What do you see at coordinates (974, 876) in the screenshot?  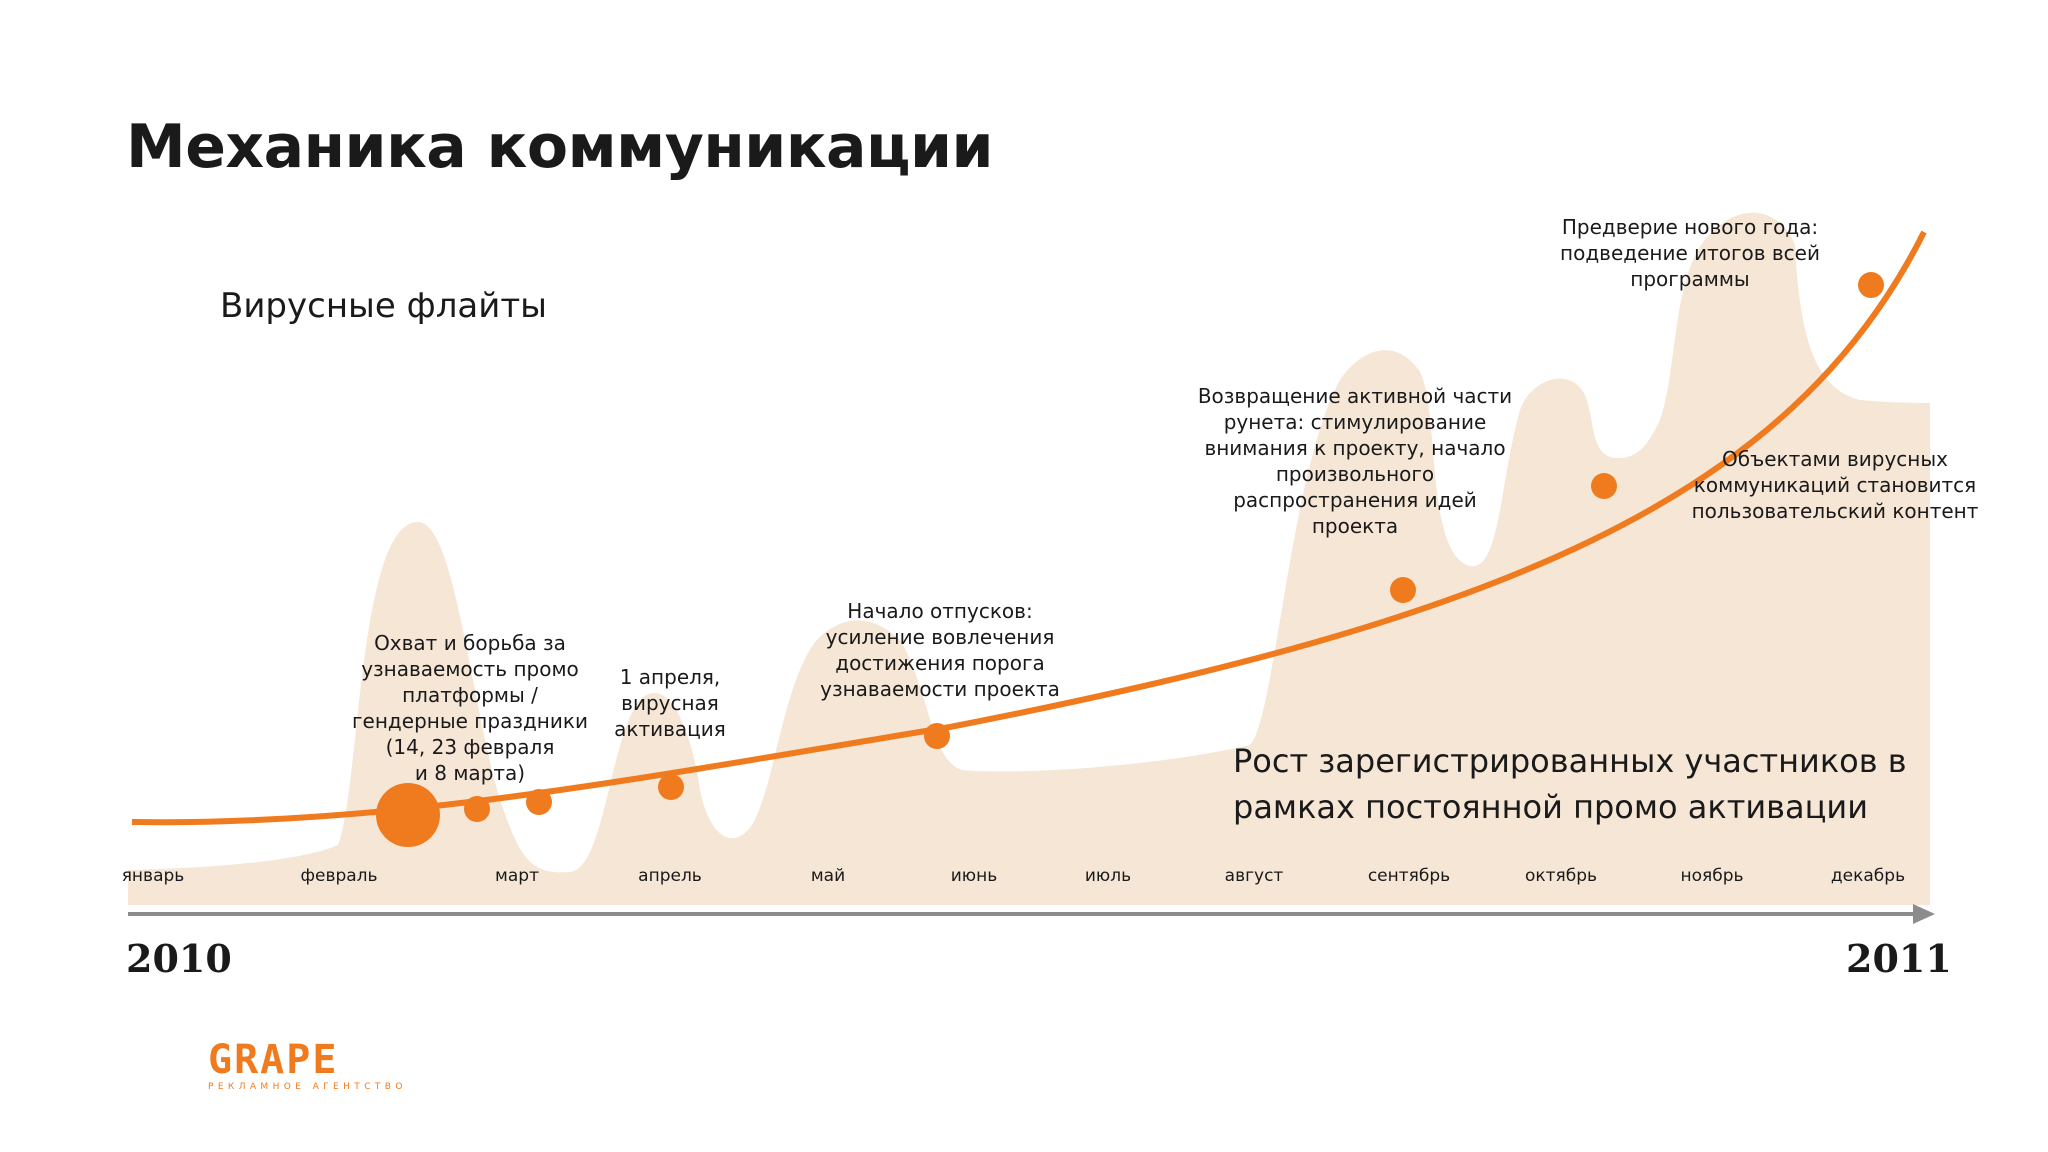 I see `month-label: июнь` at bounding box center [974, 876].